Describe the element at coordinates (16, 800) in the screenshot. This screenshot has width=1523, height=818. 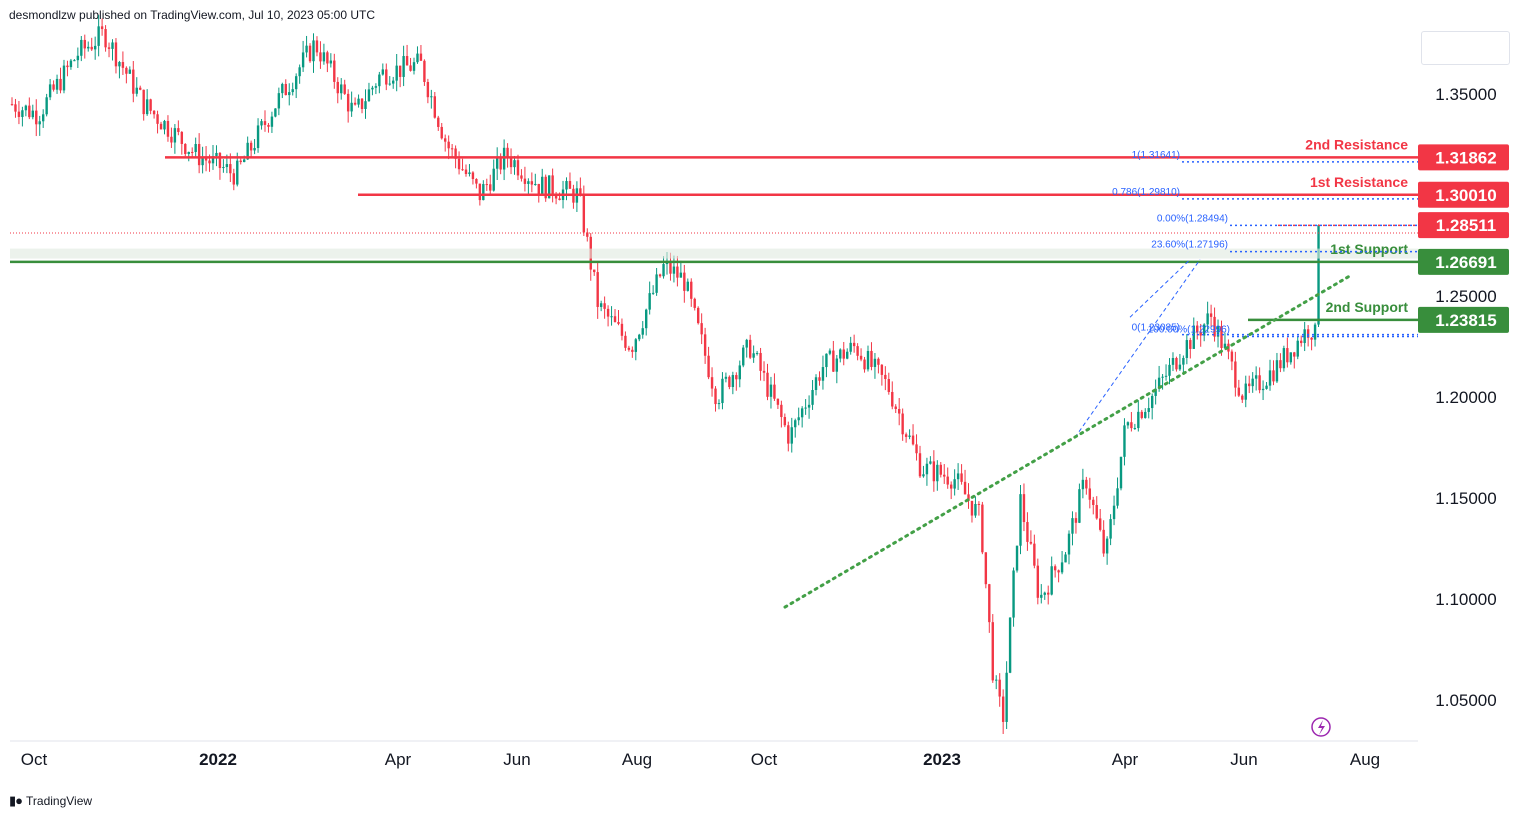
I see `tradingview-logo-icon: ▮●` at that location.